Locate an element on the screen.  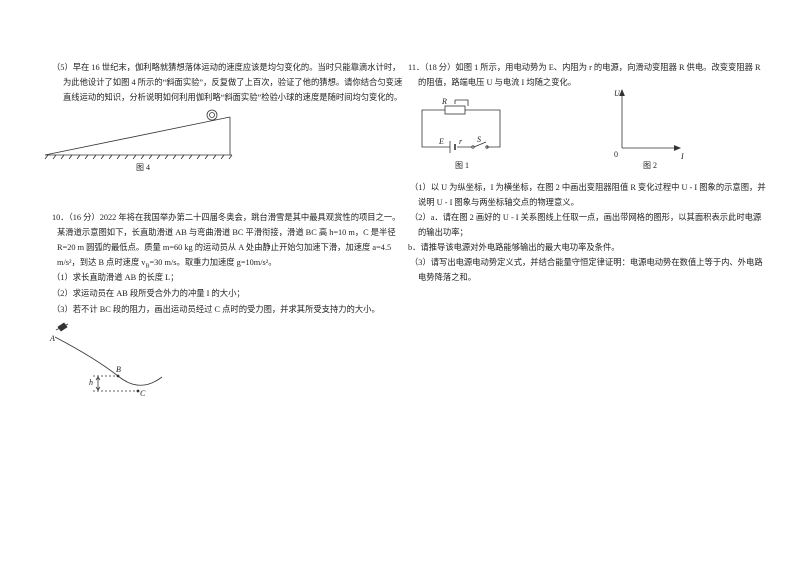
figure-caption: 图 1 is located at coordinates (462, 165).